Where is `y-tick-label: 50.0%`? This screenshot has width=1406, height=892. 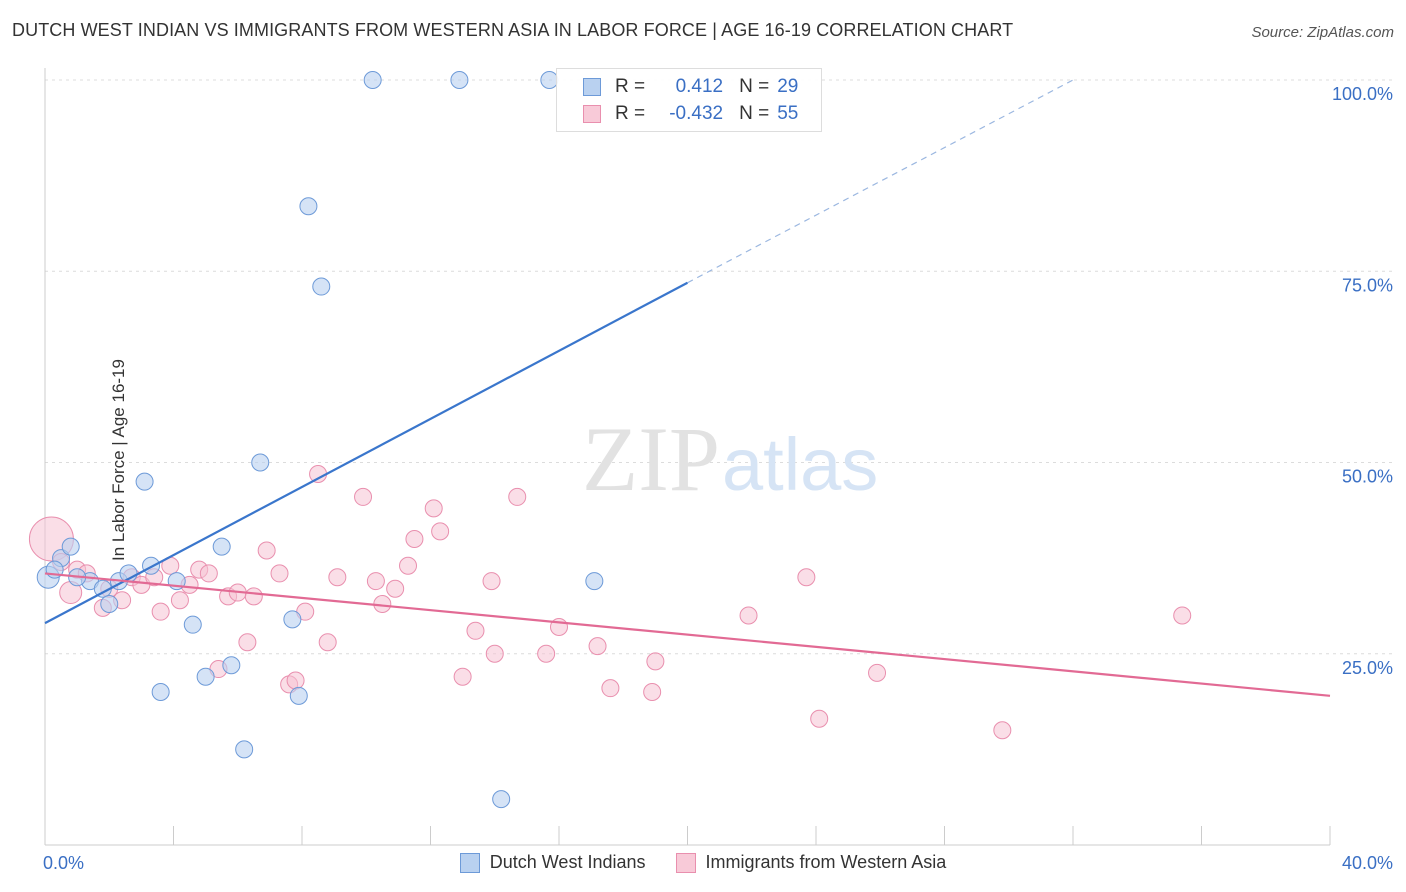
y-tick-label: 50.0% is located at coordinates (1367, 477).